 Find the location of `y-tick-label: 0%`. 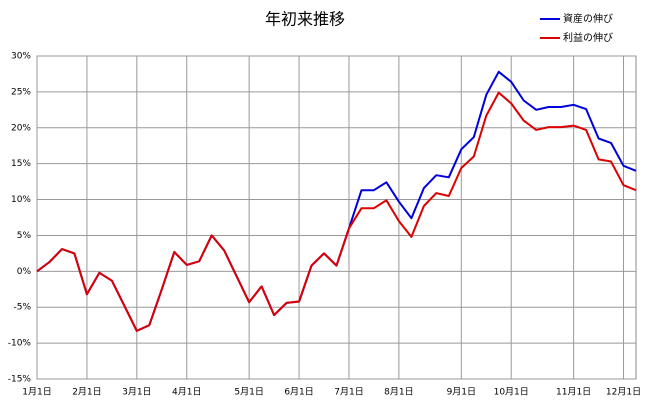

y-tick-label: 0% is located at coordinates (24, 272).